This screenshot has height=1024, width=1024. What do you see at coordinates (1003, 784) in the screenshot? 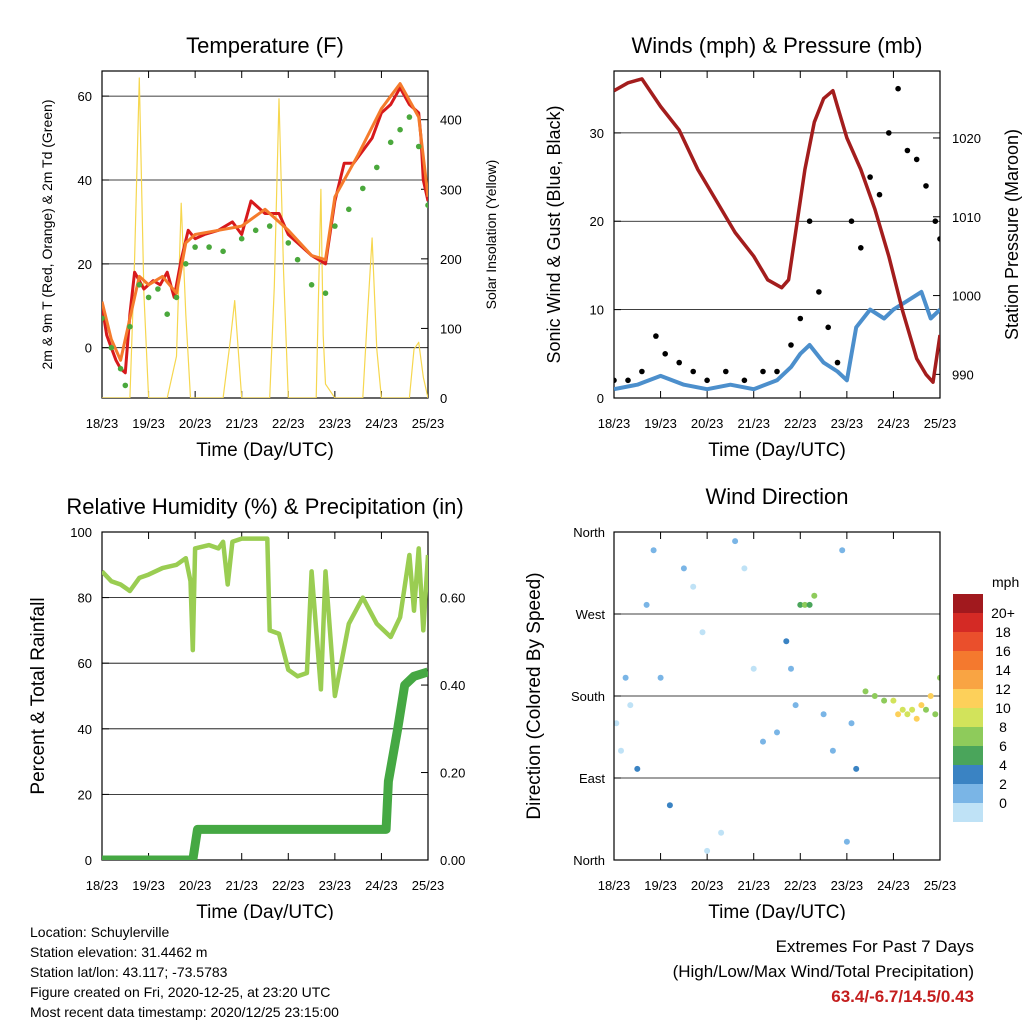
I see `colorbar-label: 2` at bounding box center [1003, 784].